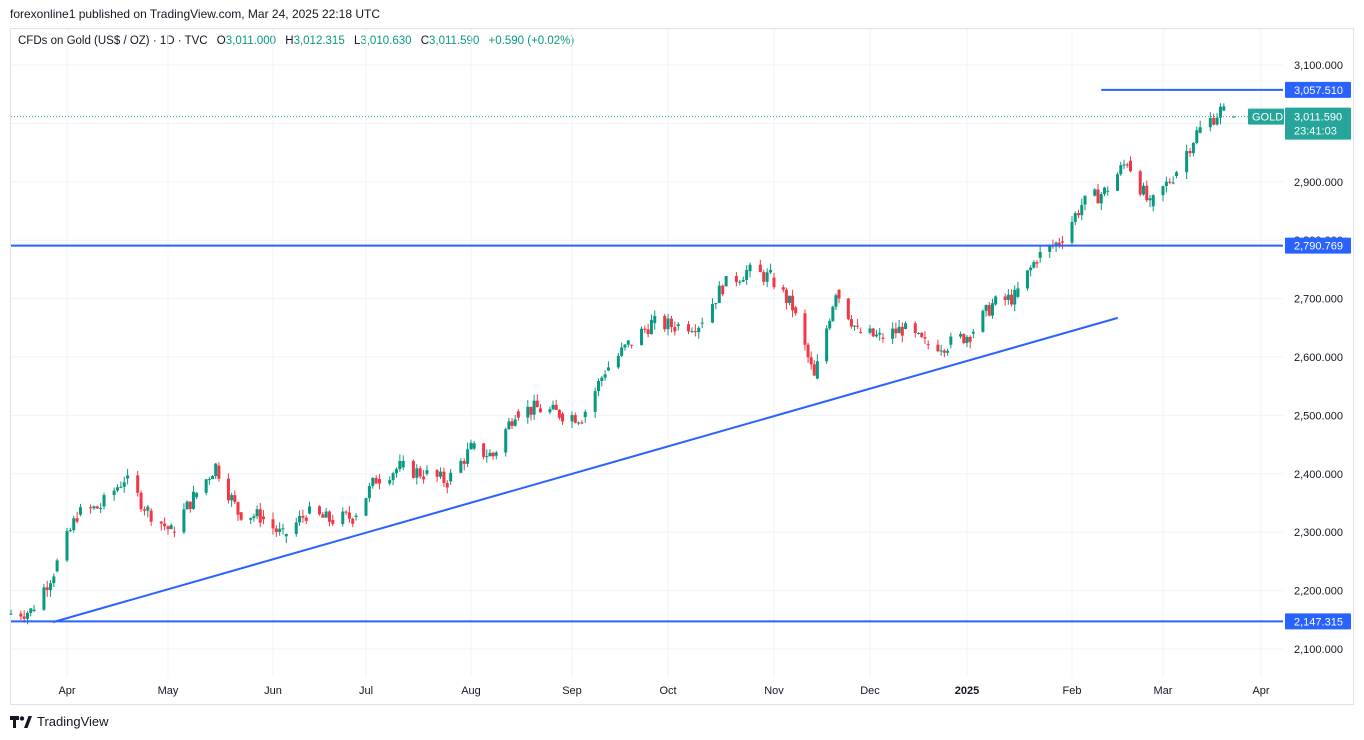 The height and width of the screenshot is (740, 1364). What do you see at coordinates (774, 691) in the screenshot?
I see `x-tick-label: Nov` at bounding box center [774, 691].